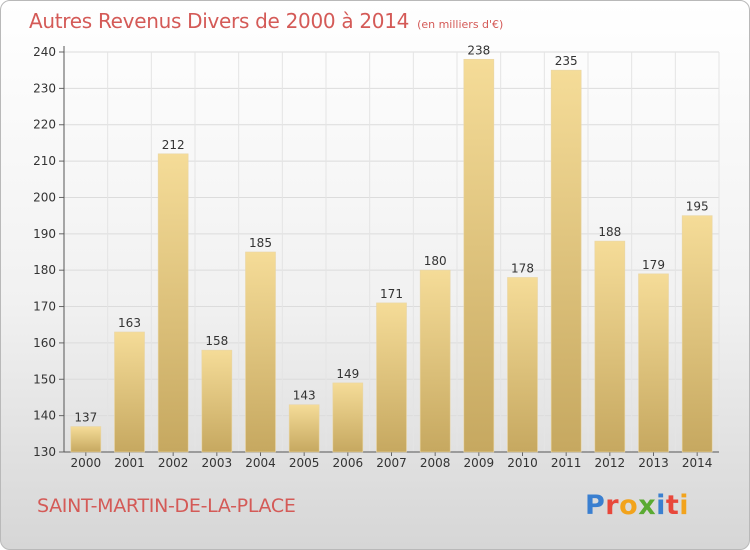 The height and width of the screenshot is (550, 750). I want to click on bar-2012, so click(610, 346).